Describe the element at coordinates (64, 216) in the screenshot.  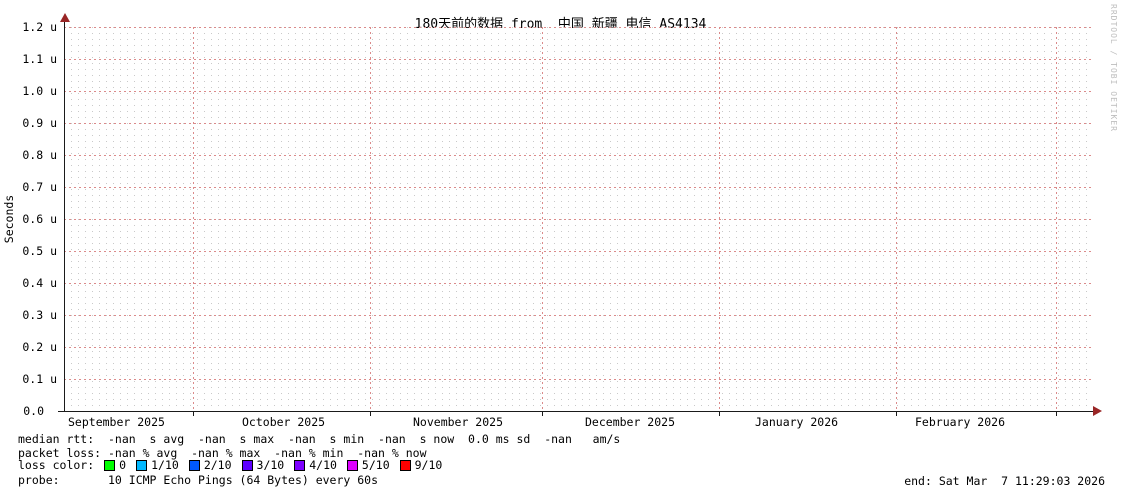
I see `y-axis-line` at that location.